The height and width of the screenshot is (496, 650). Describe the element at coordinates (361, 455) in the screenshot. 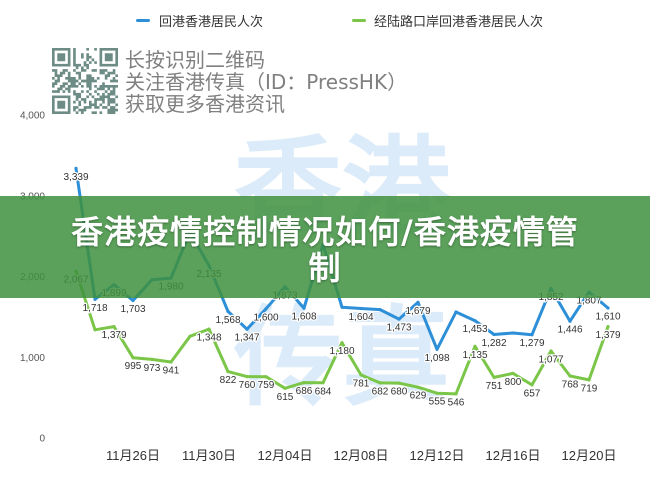

I see `x-tick-label: 12月08日` at that location.